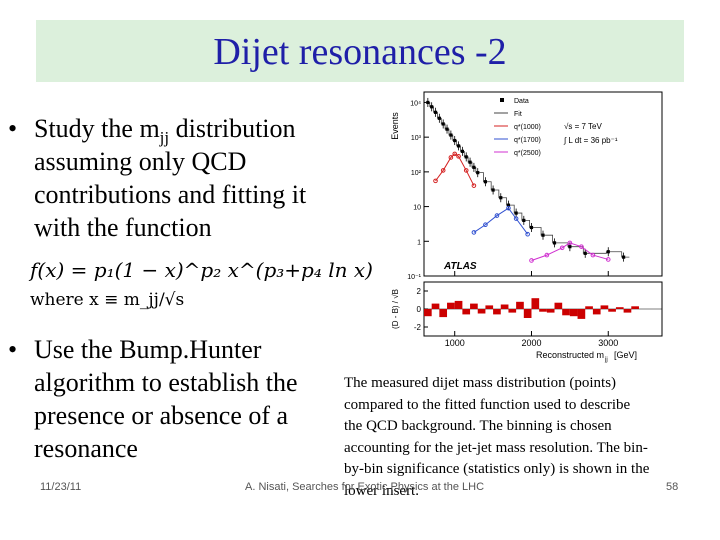 Image resolution: width=720 pixels, height=540 pixels. Describe the element at coordinates (606, 360) in the screenshot. I see `x-axis-label-sub: jj` at that location.